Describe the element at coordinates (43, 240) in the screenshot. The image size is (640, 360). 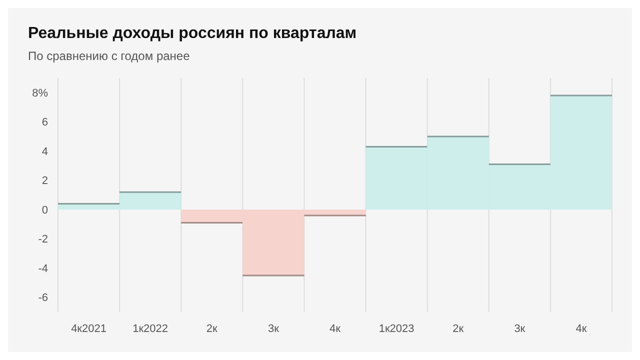
I see `y-tick-label: -2` at that location.